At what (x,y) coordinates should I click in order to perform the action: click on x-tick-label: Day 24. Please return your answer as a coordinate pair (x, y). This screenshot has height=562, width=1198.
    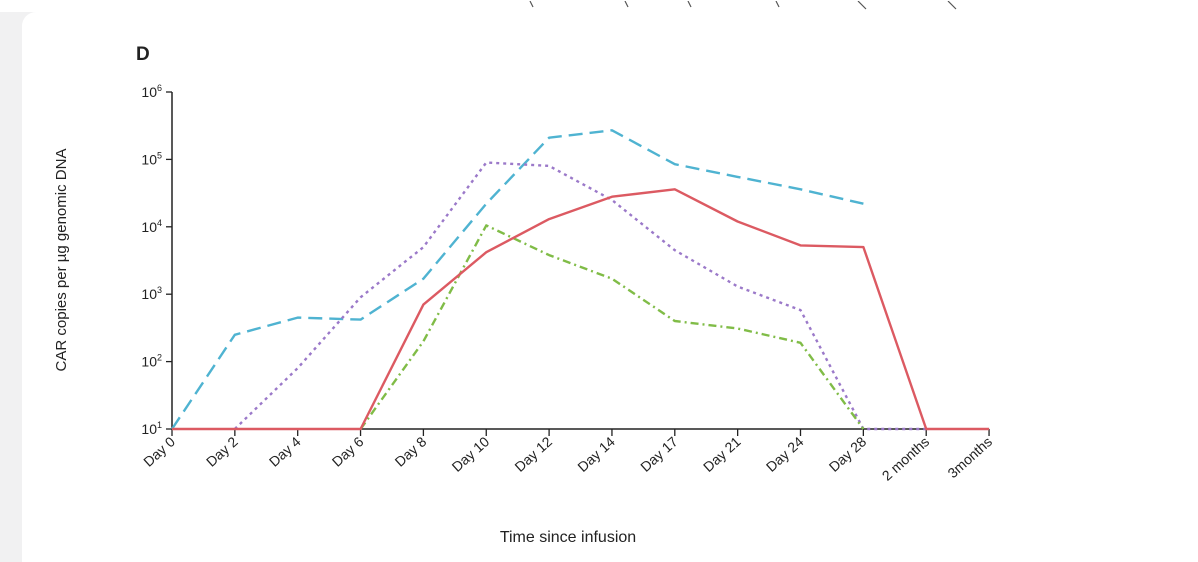
    Looking at the image, I should click on (785, 454).